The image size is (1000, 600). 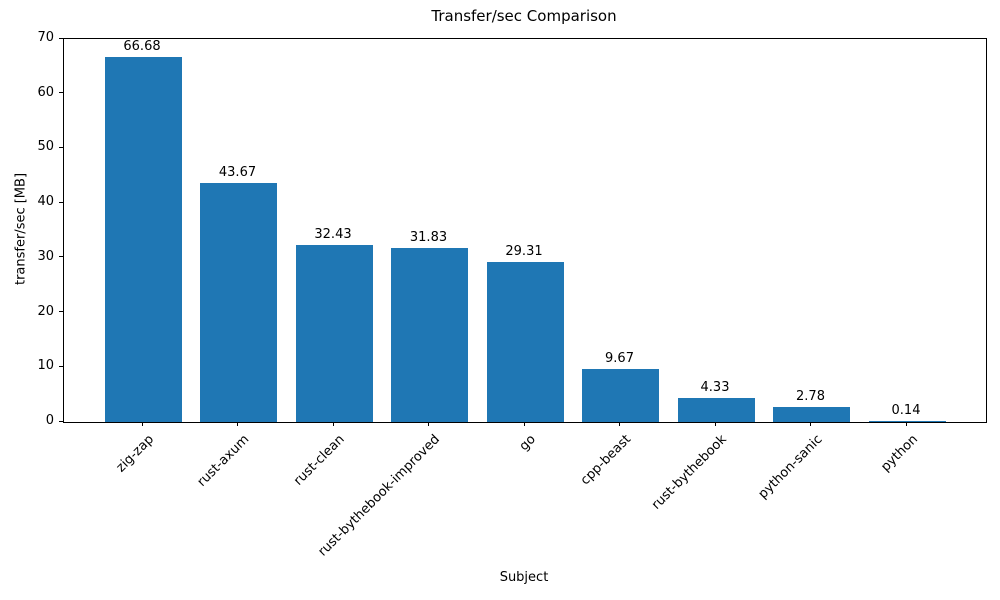 I want to click on y-tick-label: 0, so click(x=49, y=420).